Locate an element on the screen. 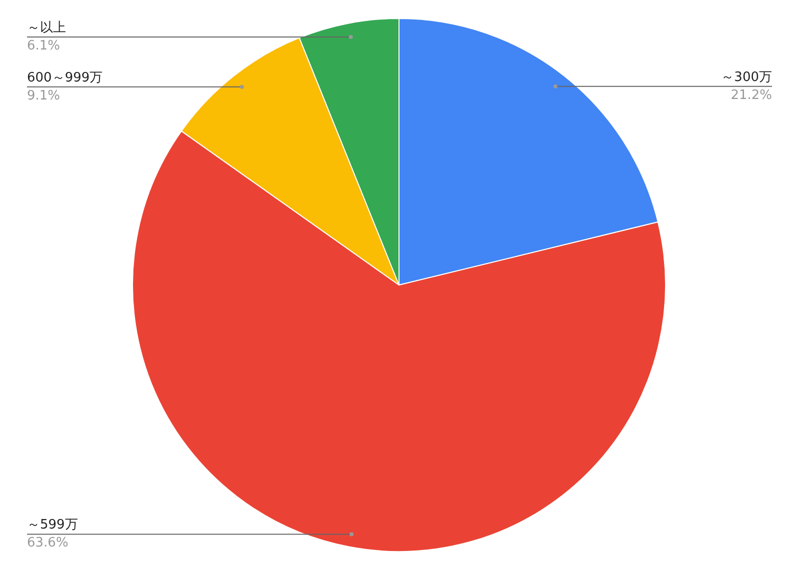  data-label: 9.1% is located at coordinates (43, 96).